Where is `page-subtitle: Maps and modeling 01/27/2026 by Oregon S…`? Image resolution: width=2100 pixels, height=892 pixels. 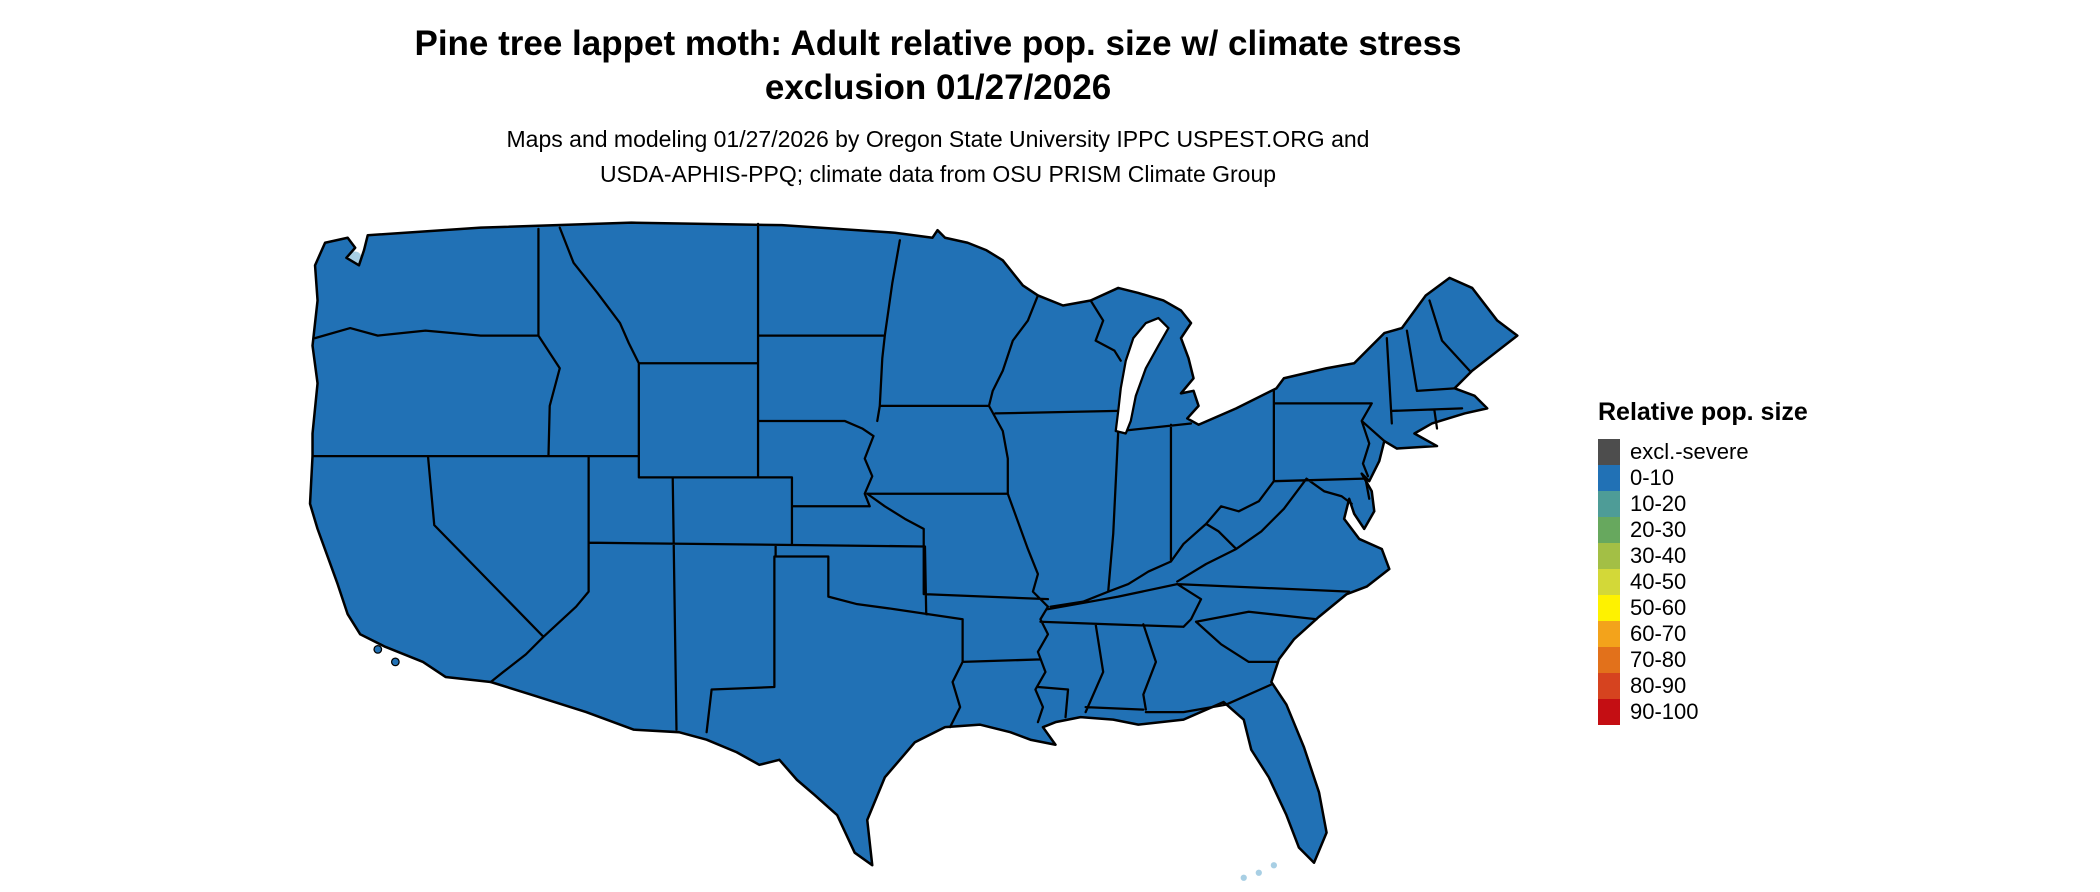
page-subtitle: Maps and modeling 01/27/2026 by Oregon S… is located at coordinates (938, 157).